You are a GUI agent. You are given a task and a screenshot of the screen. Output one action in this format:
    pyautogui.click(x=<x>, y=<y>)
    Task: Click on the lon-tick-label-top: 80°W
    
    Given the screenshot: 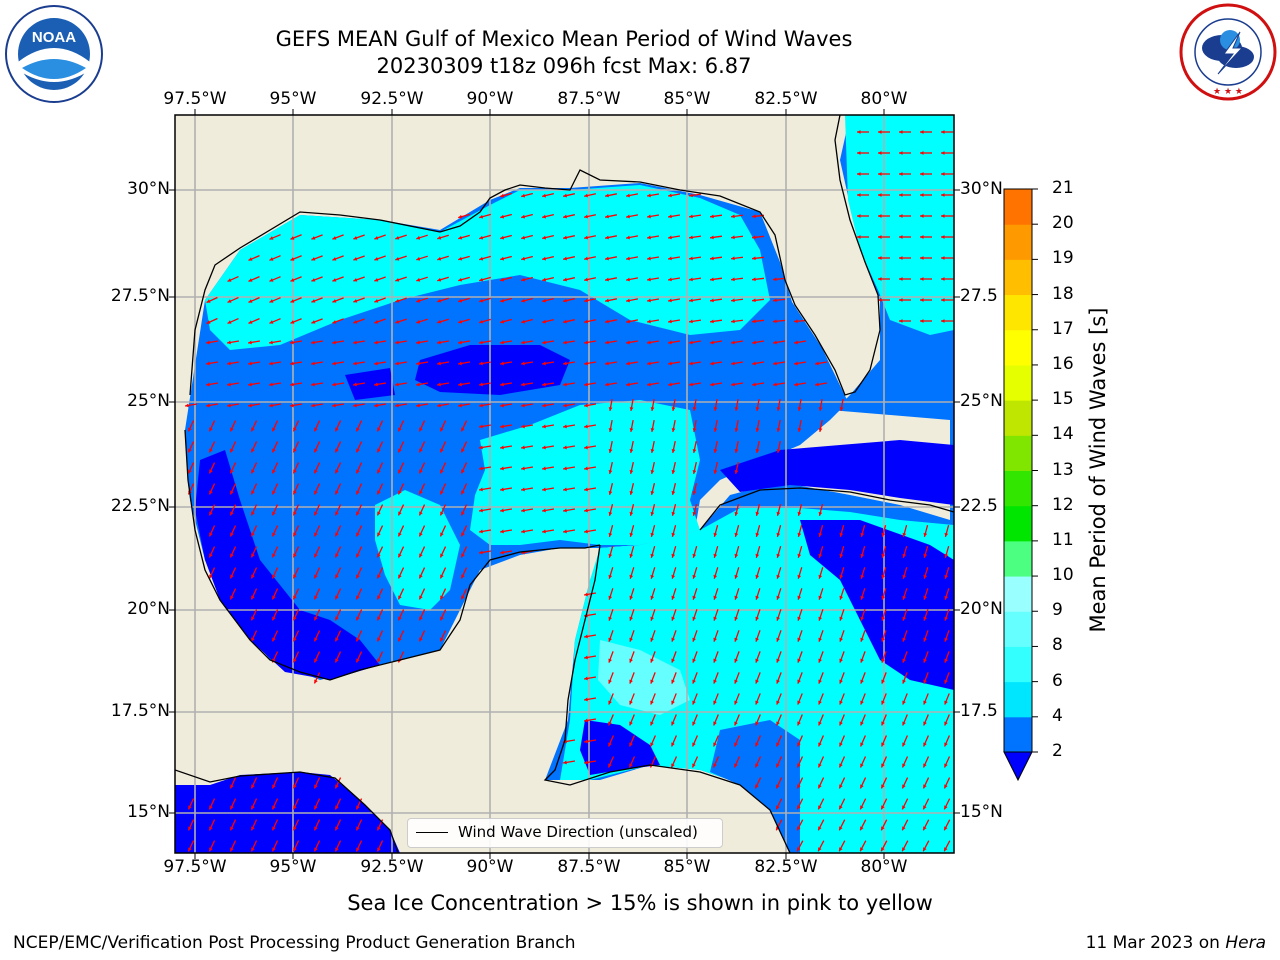 What is the action you would take?
    pyautogui.click(x=884, y=99)
    